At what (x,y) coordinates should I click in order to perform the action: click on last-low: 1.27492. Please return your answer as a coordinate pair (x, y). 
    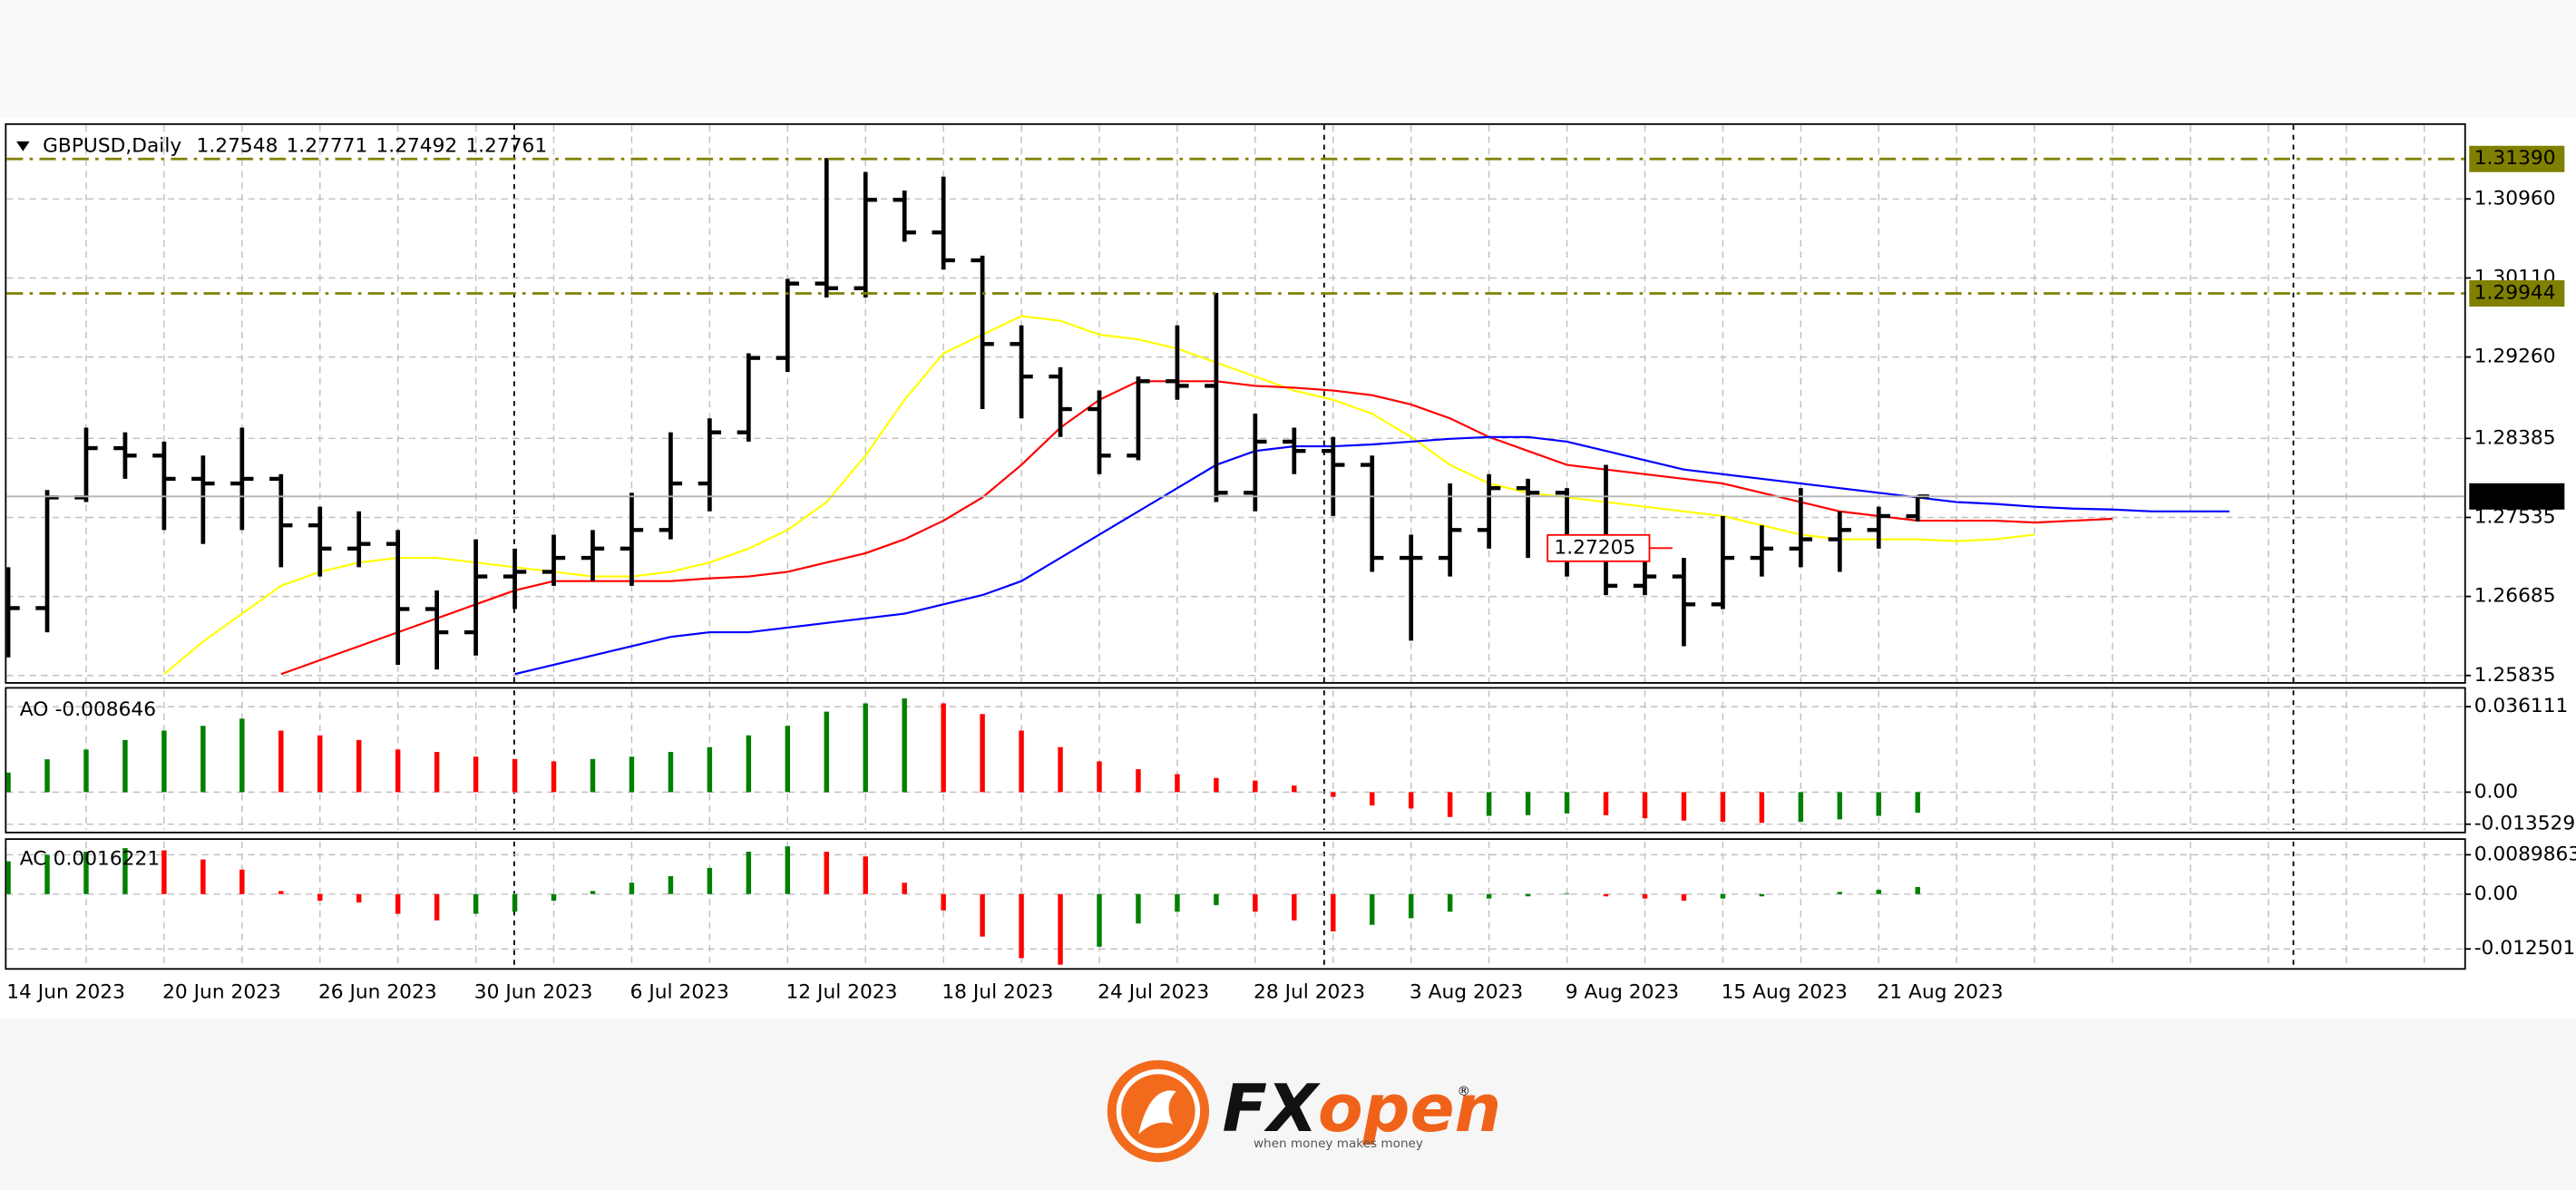
    Looking at the image, I should click on (416, 145).